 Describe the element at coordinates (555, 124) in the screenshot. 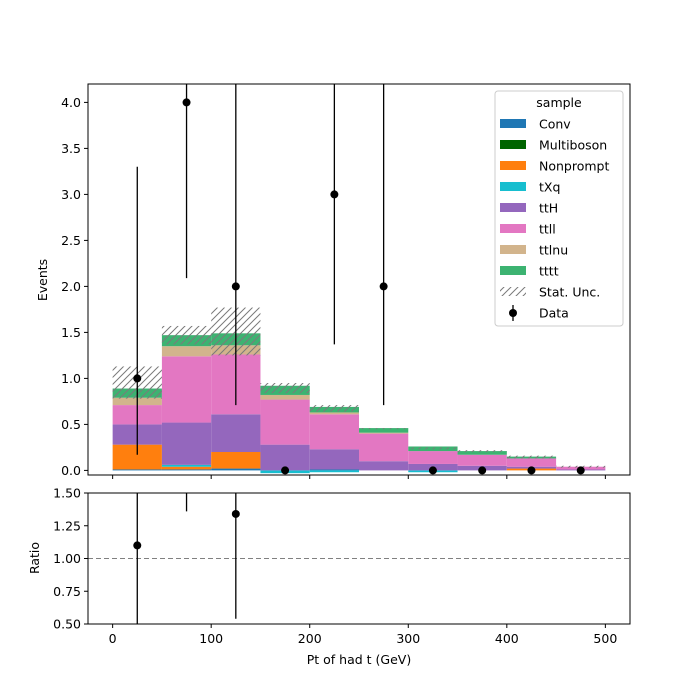

I see `legend-label-conv: Conv` at that location.